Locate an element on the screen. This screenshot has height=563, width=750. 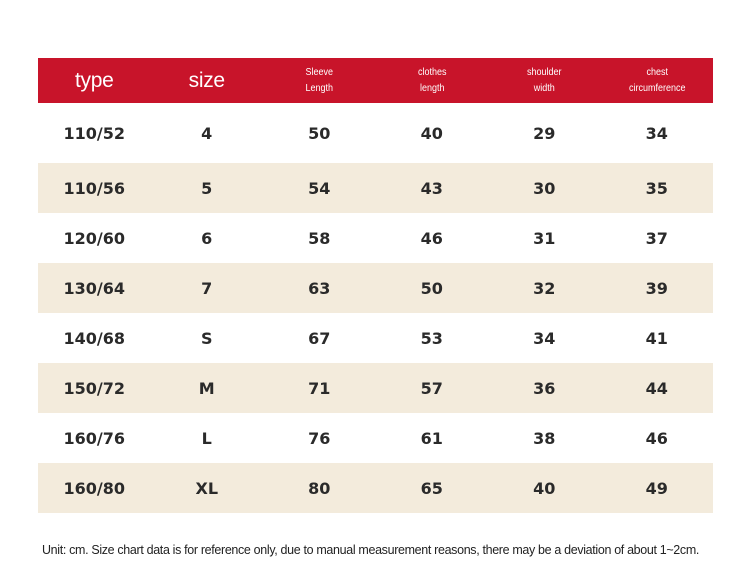
cell-sleeve-length: 54 is located at coordinates (319, 188).